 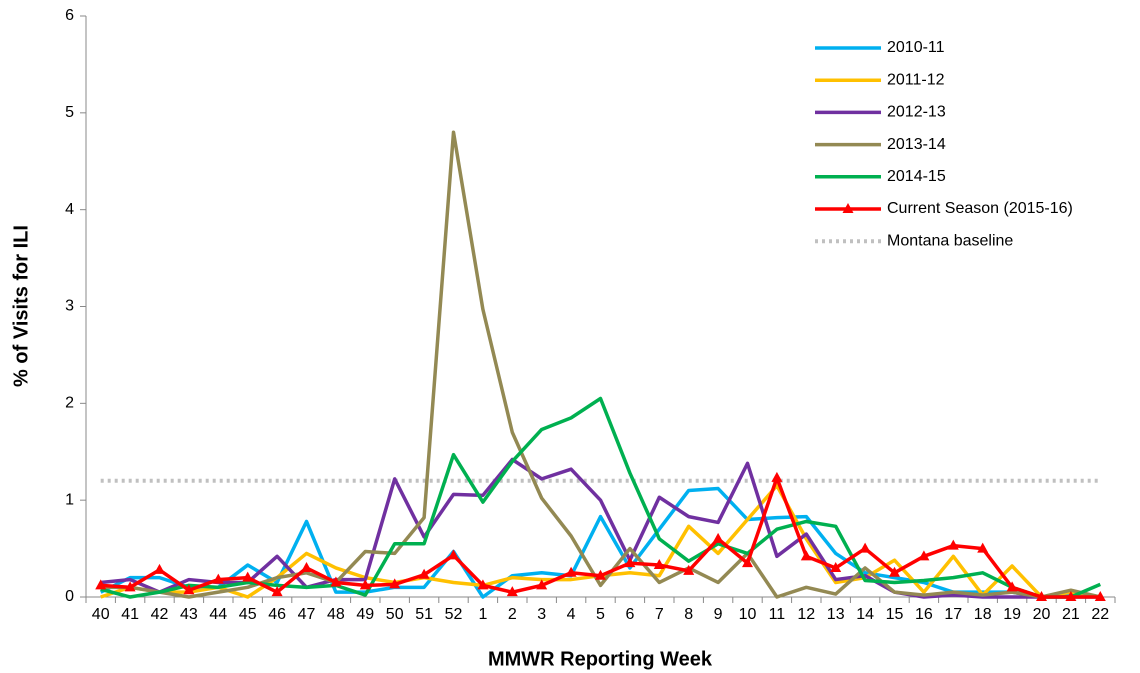 I want to click on x-tick-label: 3, so click(x=541, y=614).